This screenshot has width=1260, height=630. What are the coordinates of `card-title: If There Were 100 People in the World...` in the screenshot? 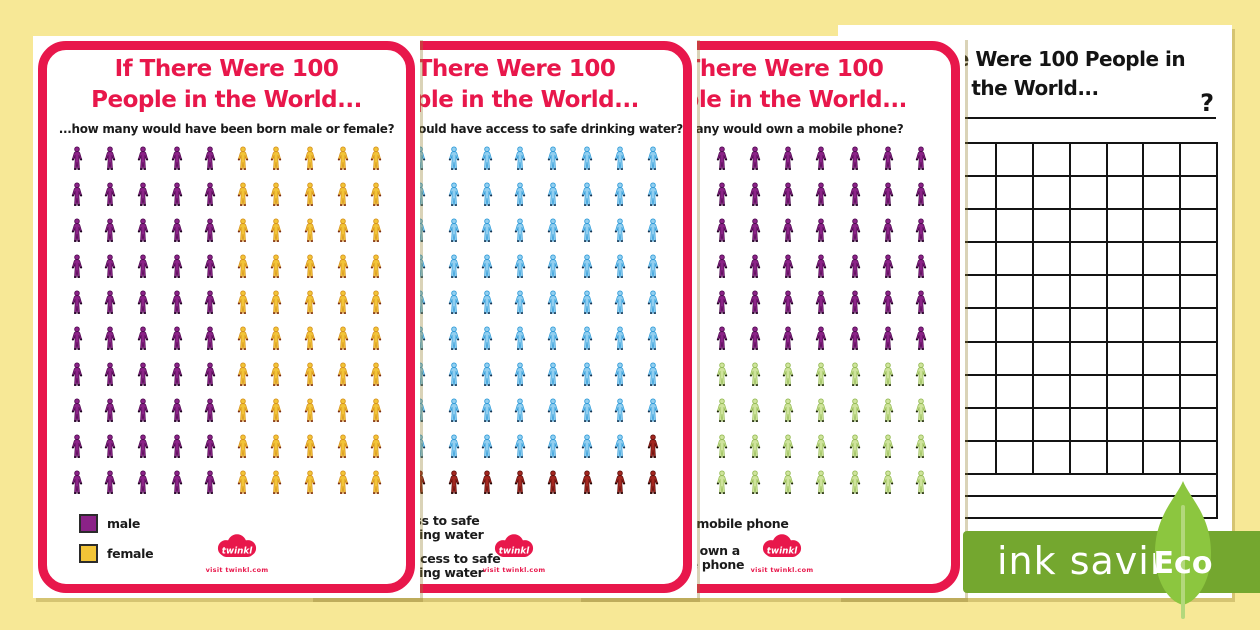 It's located at (226, 85).